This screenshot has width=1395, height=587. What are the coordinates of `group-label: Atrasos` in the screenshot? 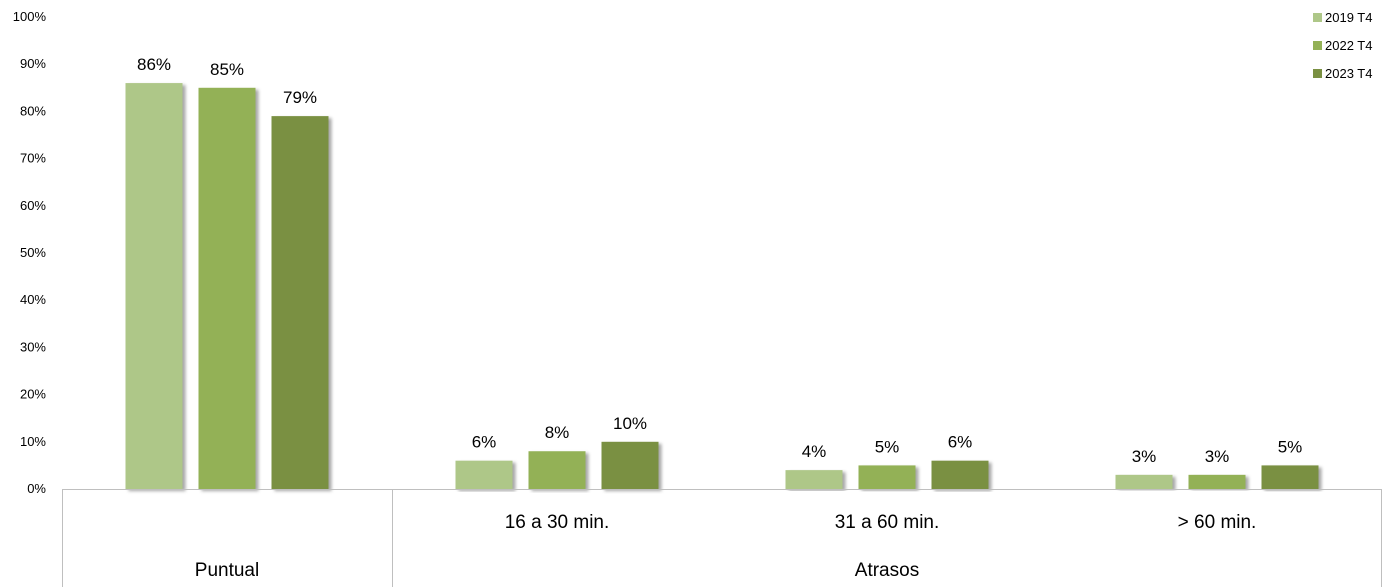 It's located at (887, 570).